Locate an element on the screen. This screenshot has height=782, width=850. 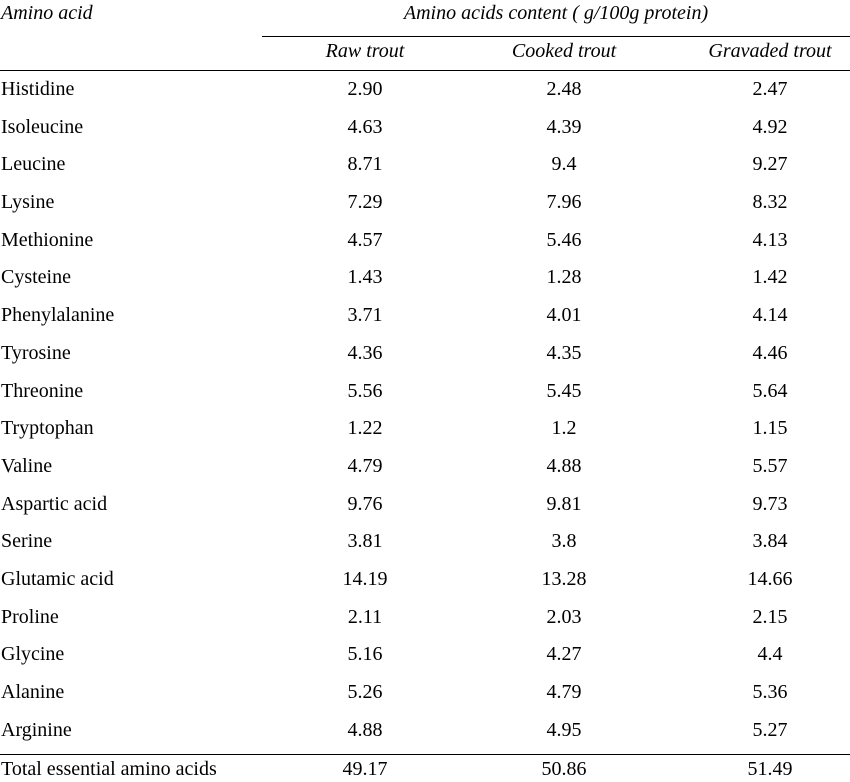
value-raw-trout: 4.36 is located at coordinates (365, 352).